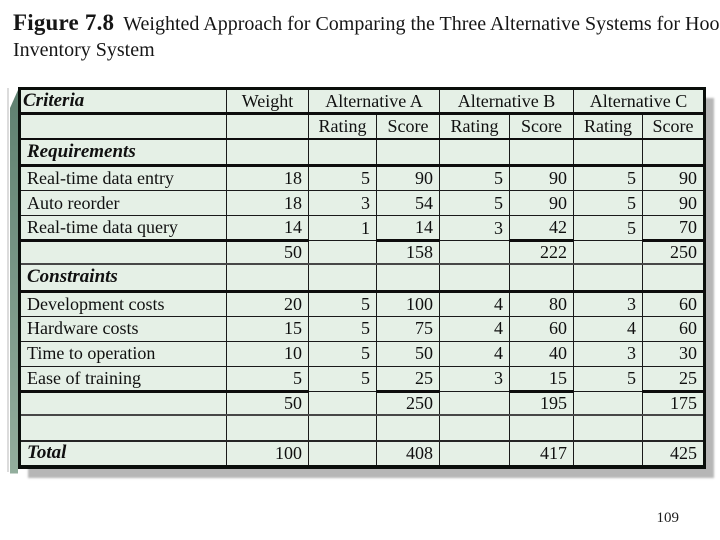 The image size is (720, 540). What do you see at coordinates (8, 280) in the screenshot?
I see `panel-outline-left` at bounding box center [8, 280].